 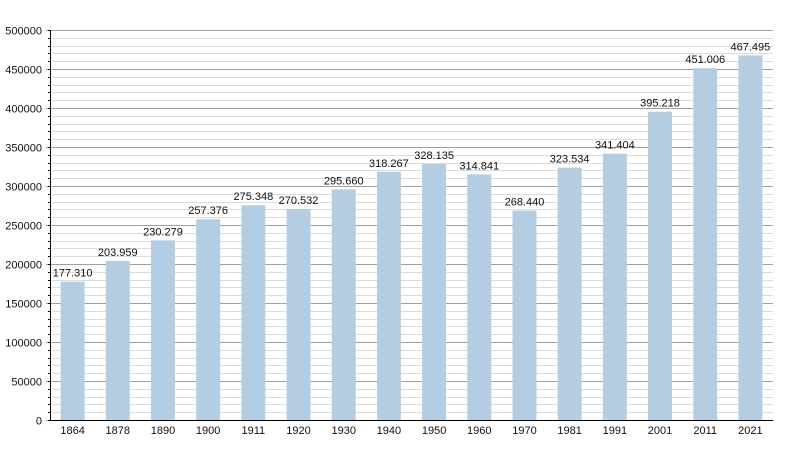 I want to click on x-category-label: 1890, so click(x=163, y=431).